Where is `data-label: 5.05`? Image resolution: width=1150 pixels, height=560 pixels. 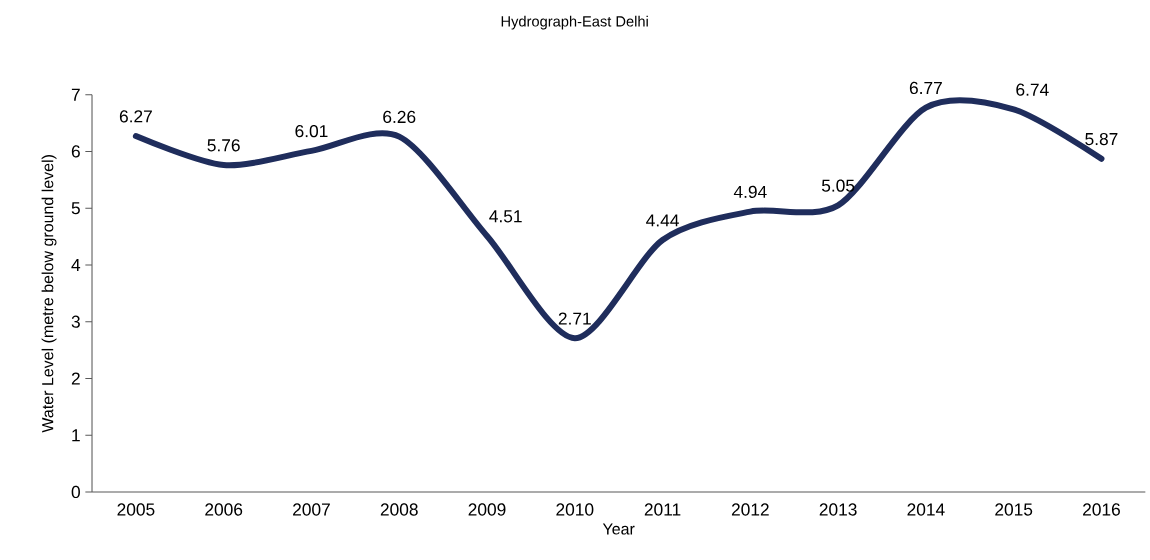 data-label: 5.05 is located at coordinates (838, 185).